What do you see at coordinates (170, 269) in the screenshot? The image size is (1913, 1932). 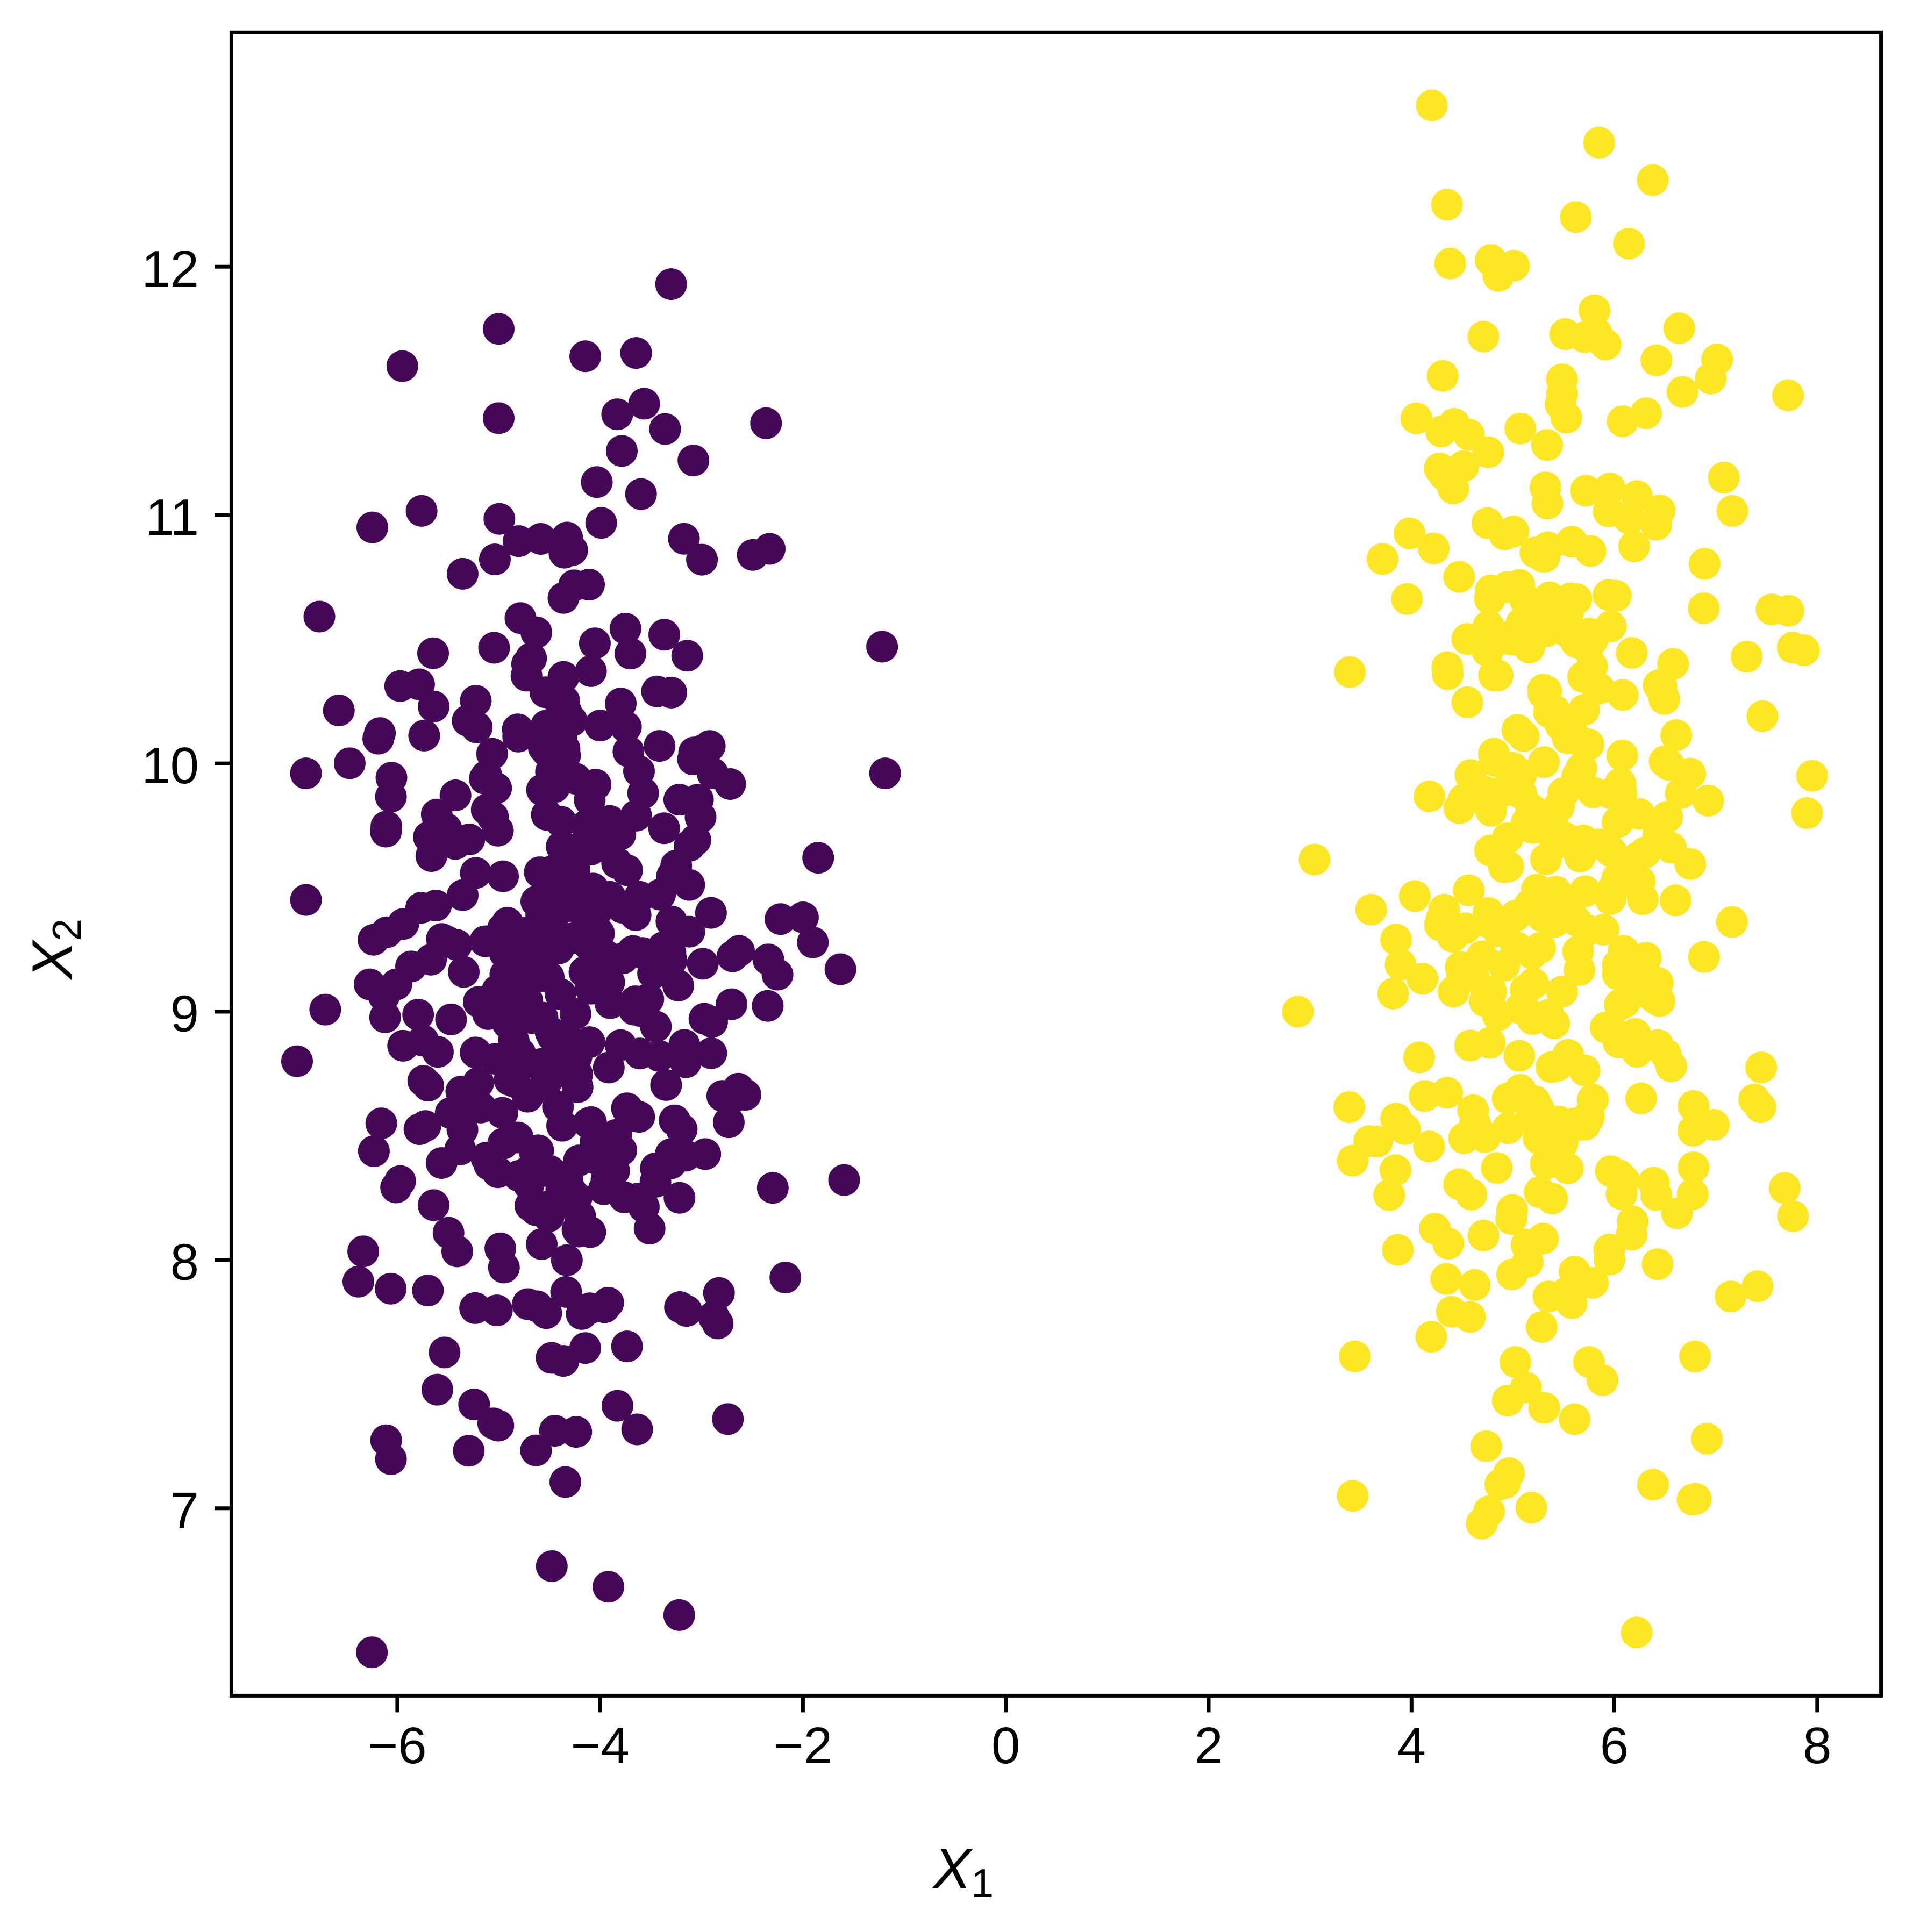 I see `svg-text: 12` at bounding box center [170, 269].